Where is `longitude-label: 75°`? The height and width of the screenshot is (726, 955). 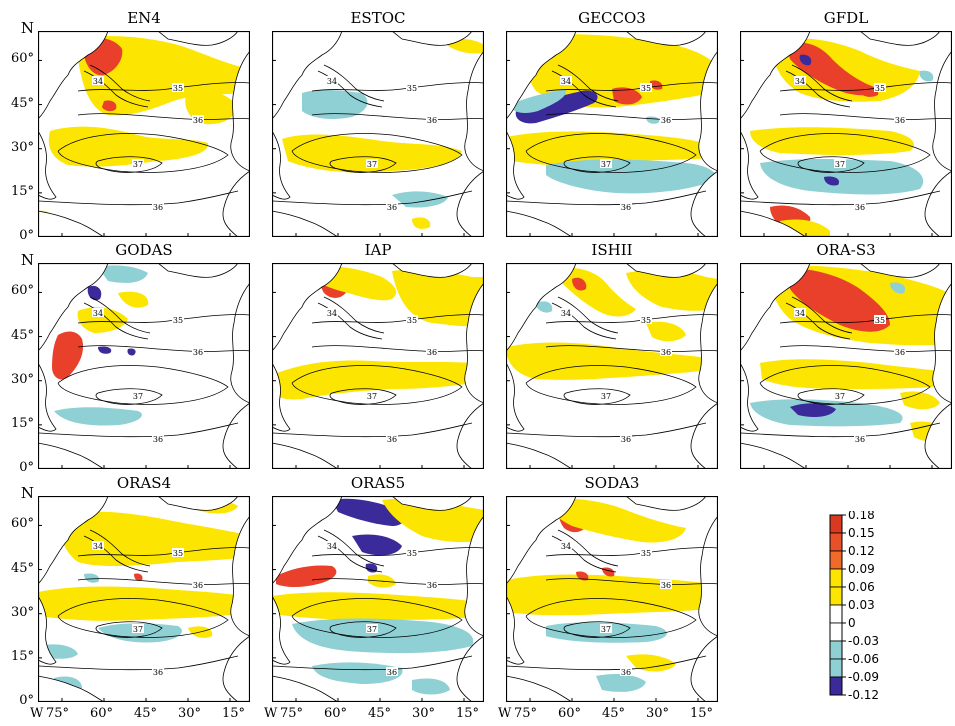 longitude-label: 75° is located at coordinates (58, 713).